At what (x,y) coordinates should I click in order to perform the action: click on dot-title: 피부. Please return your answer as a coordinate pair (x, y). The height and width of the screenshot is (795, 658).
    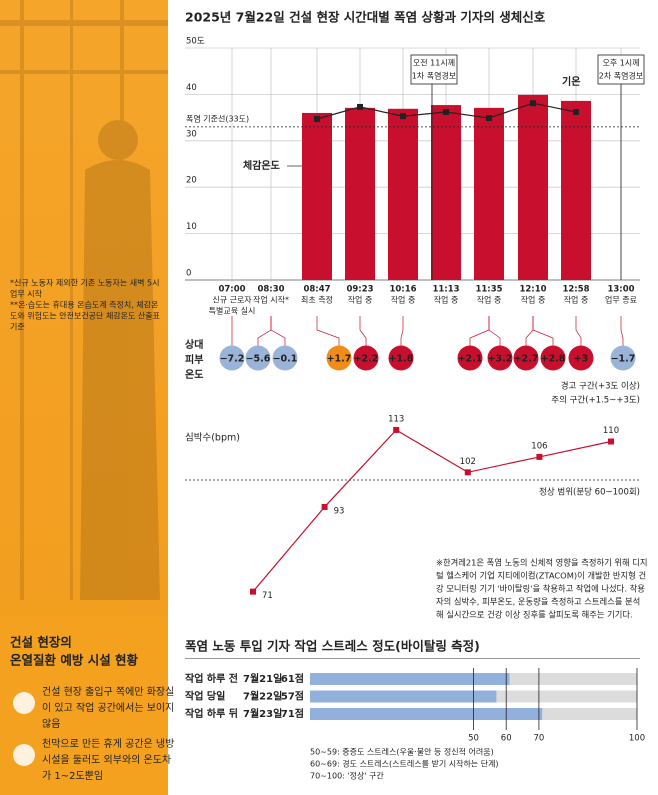
    Looking at the image, I should click on (194, 359).